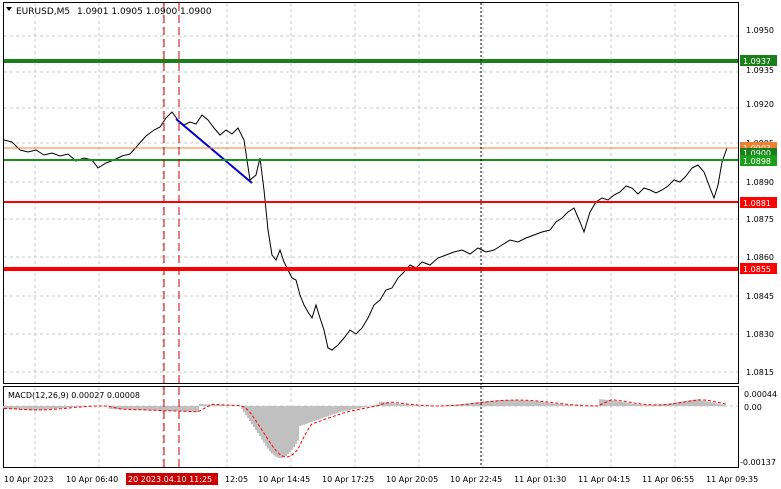 Image resolution: width=781 pixels, height=489 pixels. What do you see at coordinates (732, 479) in the screenshot?
I see `time-label: 11 Apr 09:35` at bounding box center [732, 479].